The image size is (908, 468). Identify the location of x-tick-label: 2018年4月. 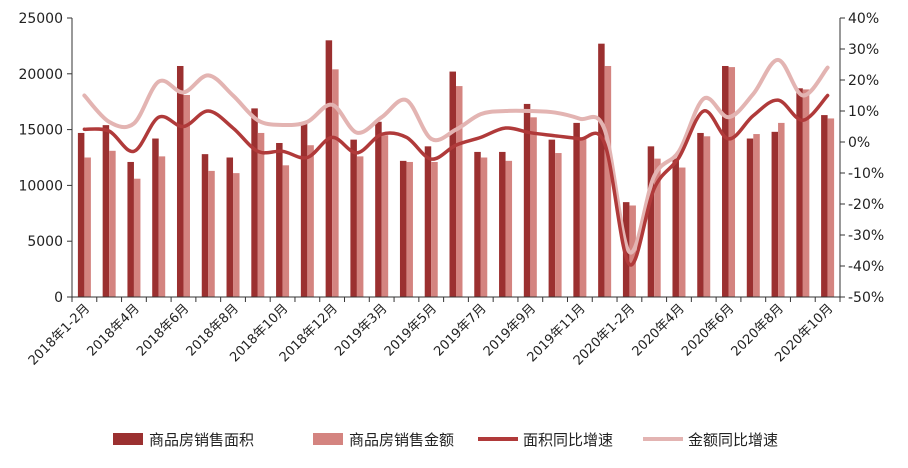
(114, 330).